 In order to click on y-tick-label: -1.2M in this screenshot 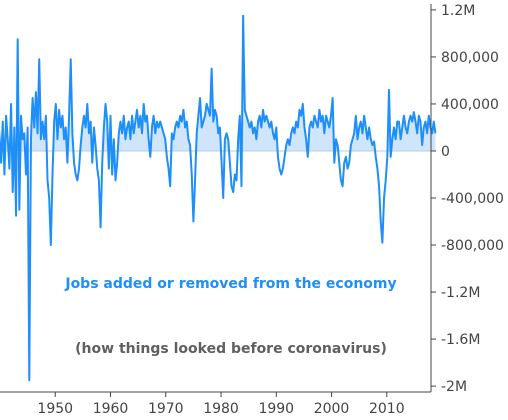, I will do `click(460, 293)`.